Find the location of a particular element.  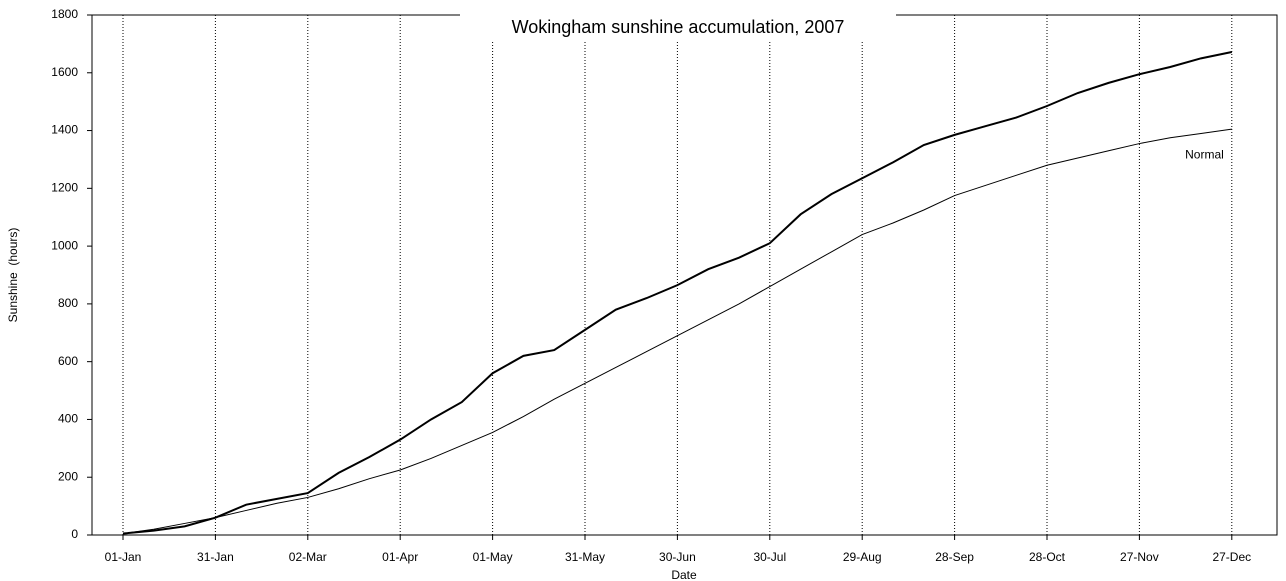

y-tick-label: 1600 is located at coordinates (64, 72).